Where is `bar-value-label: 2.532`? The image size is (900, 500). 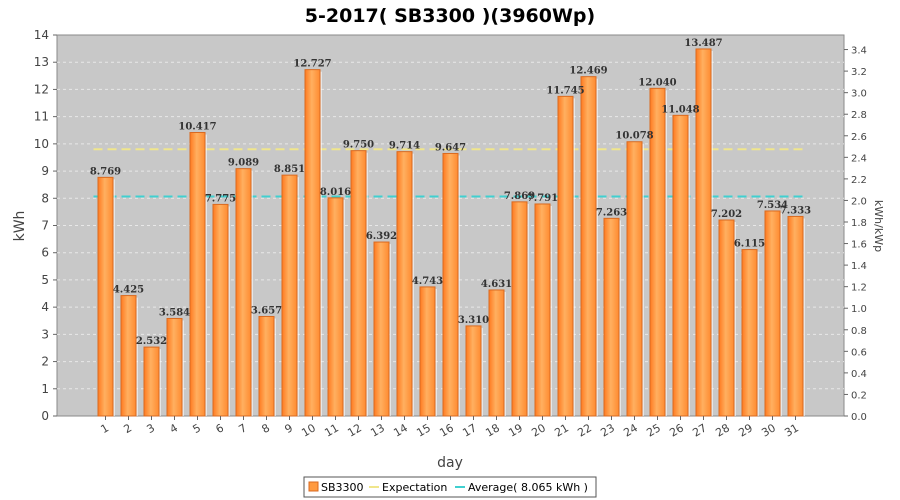 bar-value-label: 2.532 is located at coordinates (151, 341).